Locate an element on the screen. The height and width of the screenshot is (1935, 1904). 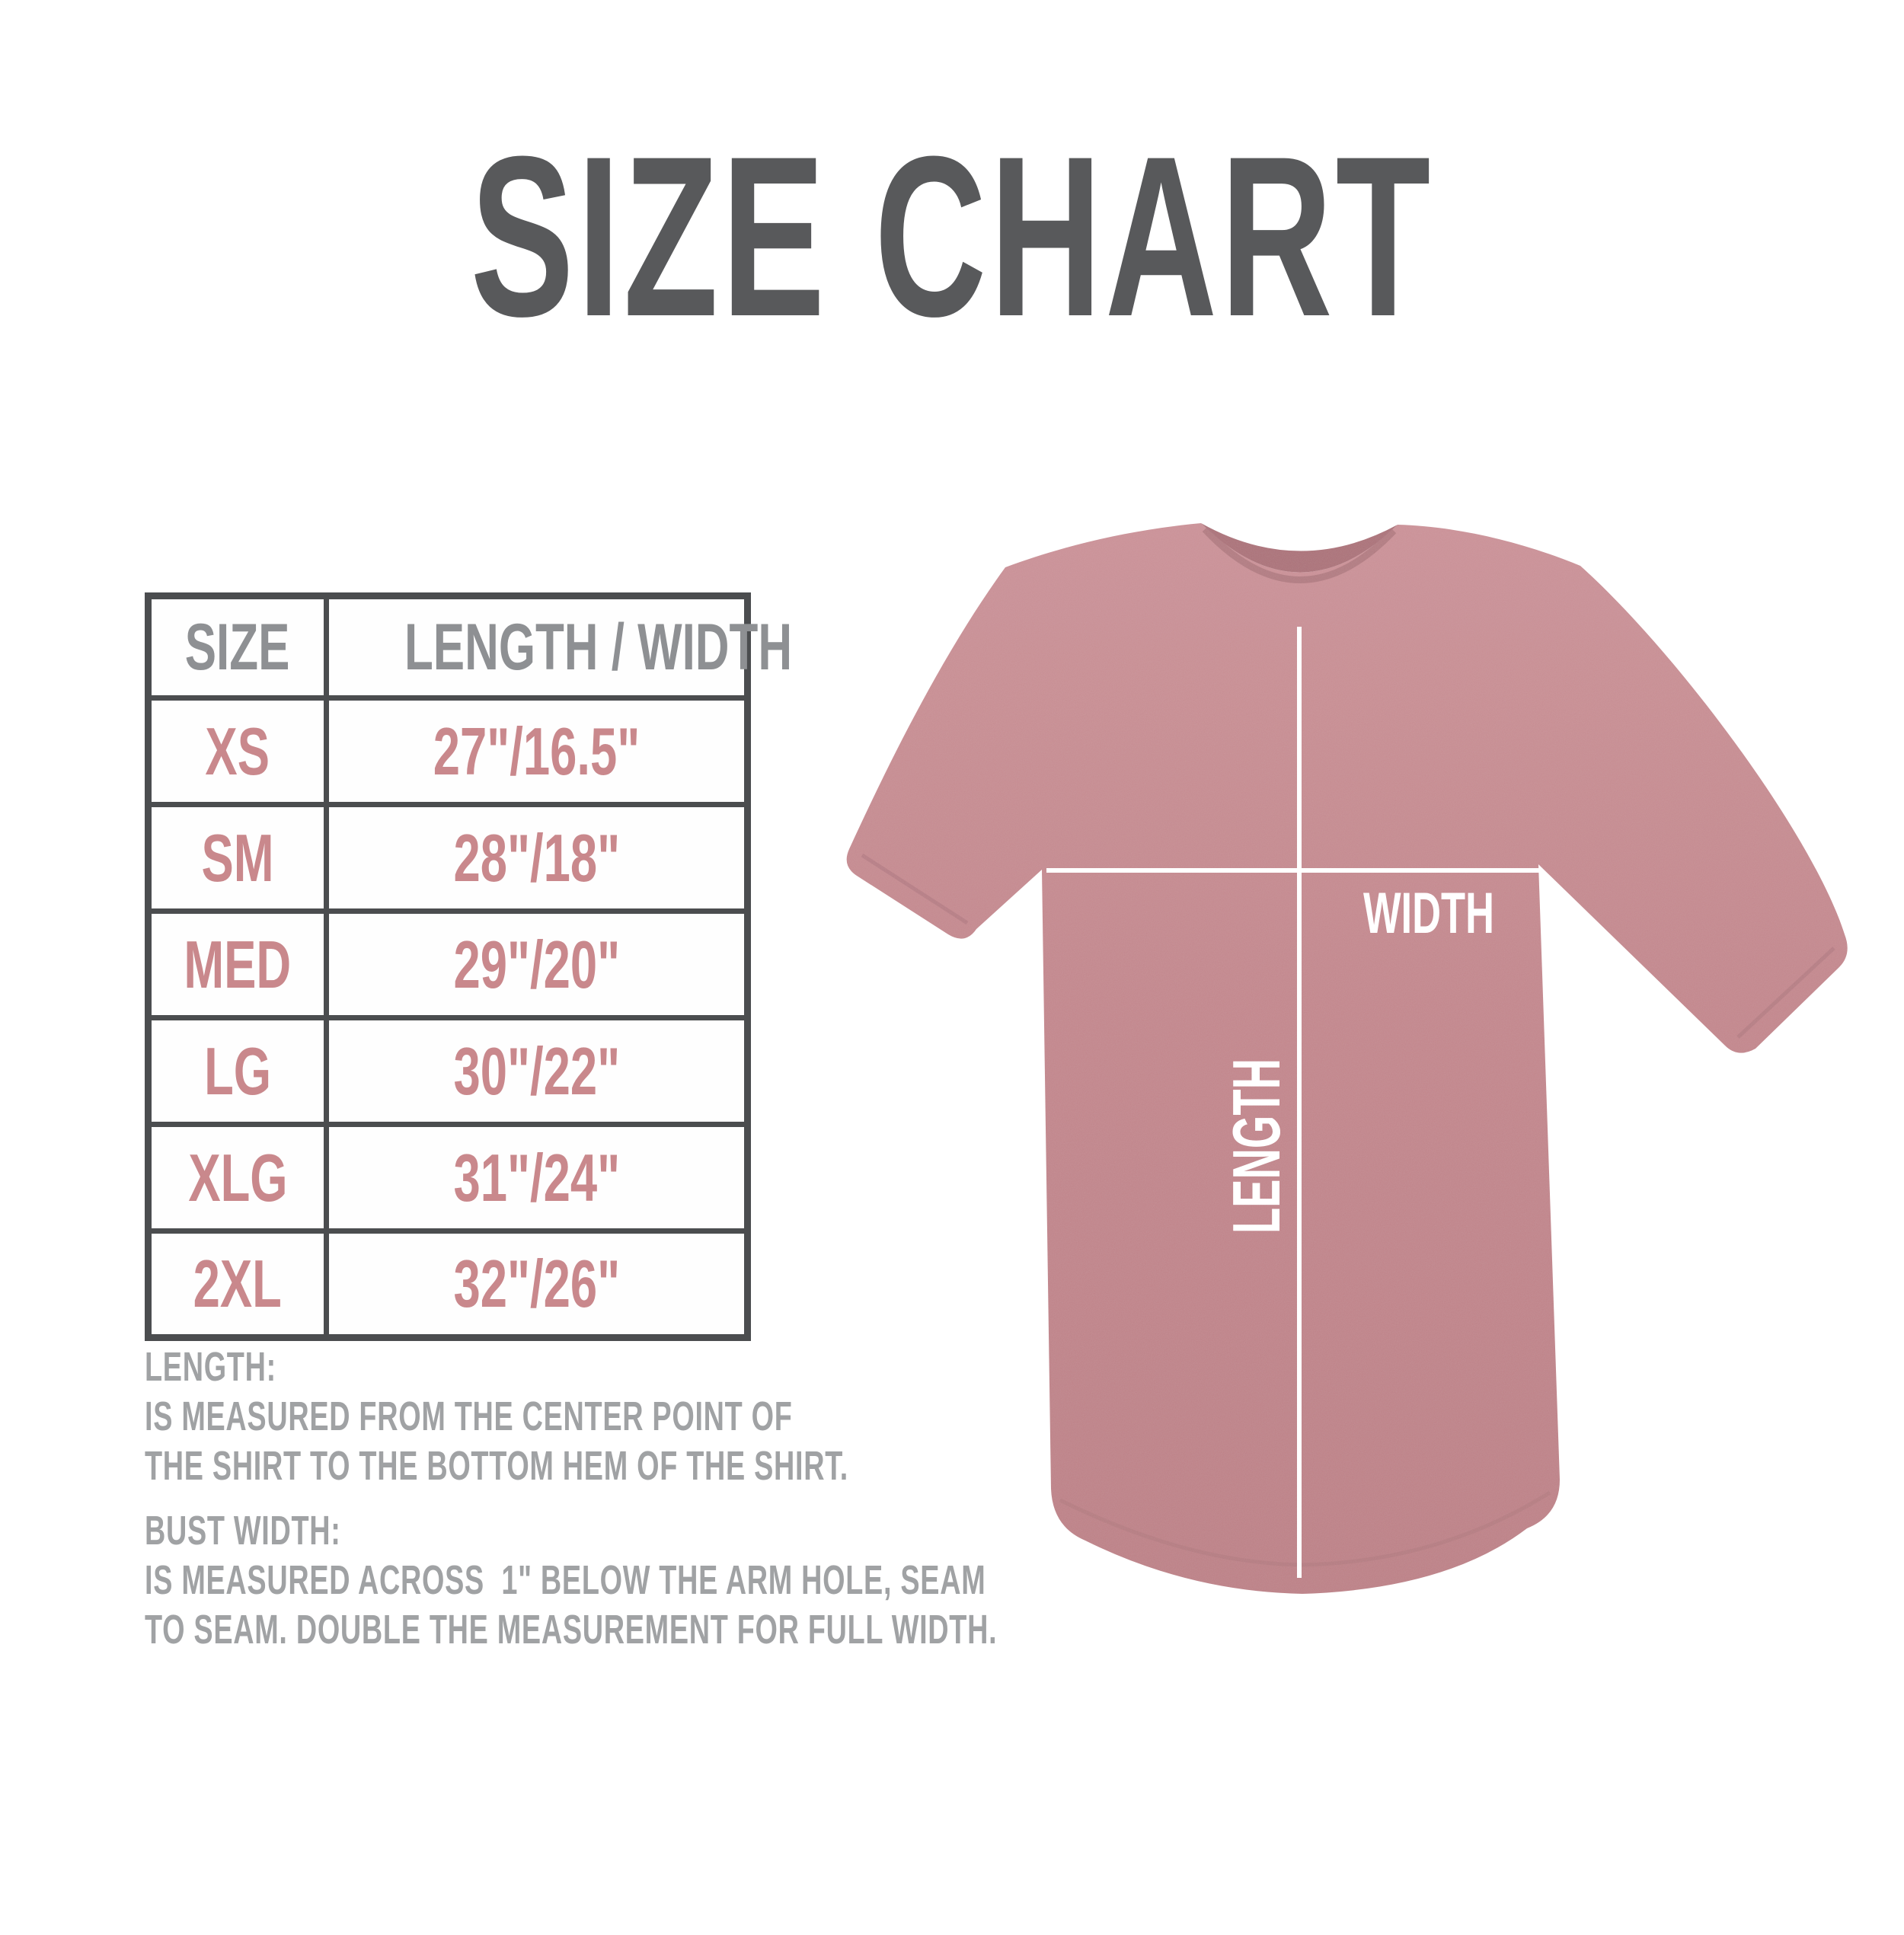
left-cuff-seam is located at coordinates (915, 889).